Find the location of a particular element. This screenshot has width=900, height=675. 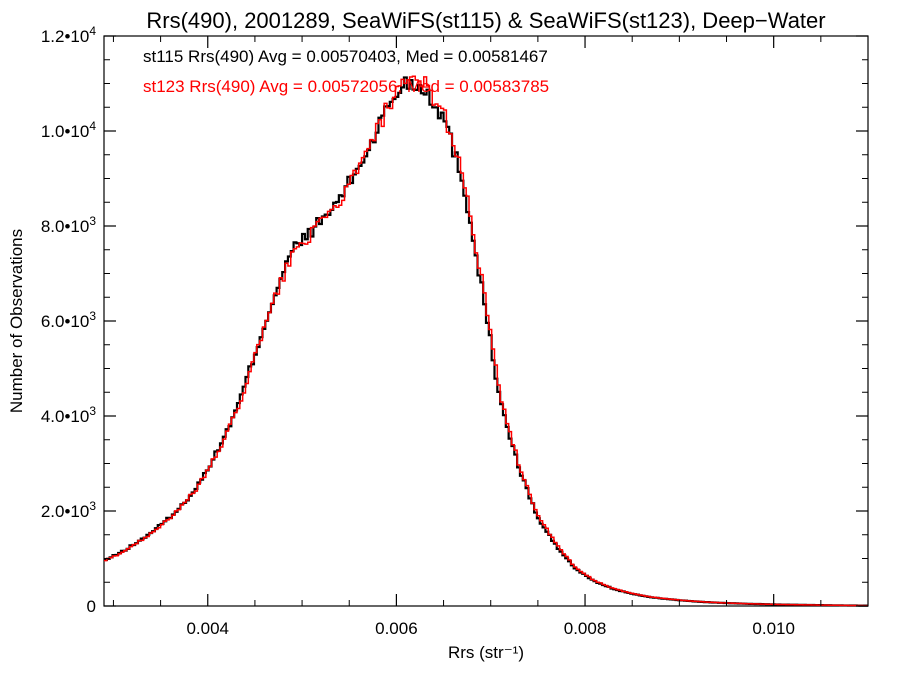

y-tick-label: 8.0•103 is located at coordinates (69, 225).